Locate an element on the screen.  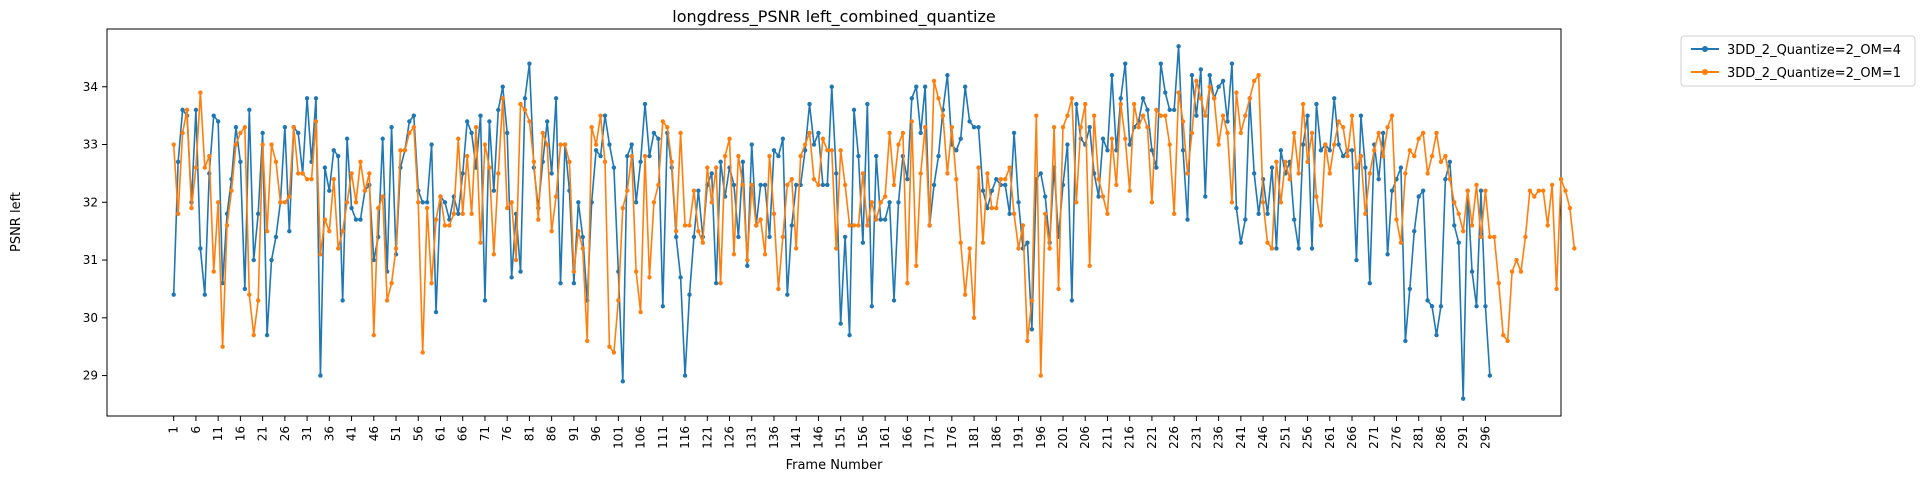
x-tick-label: 186 is located at coordinates (996, 437).